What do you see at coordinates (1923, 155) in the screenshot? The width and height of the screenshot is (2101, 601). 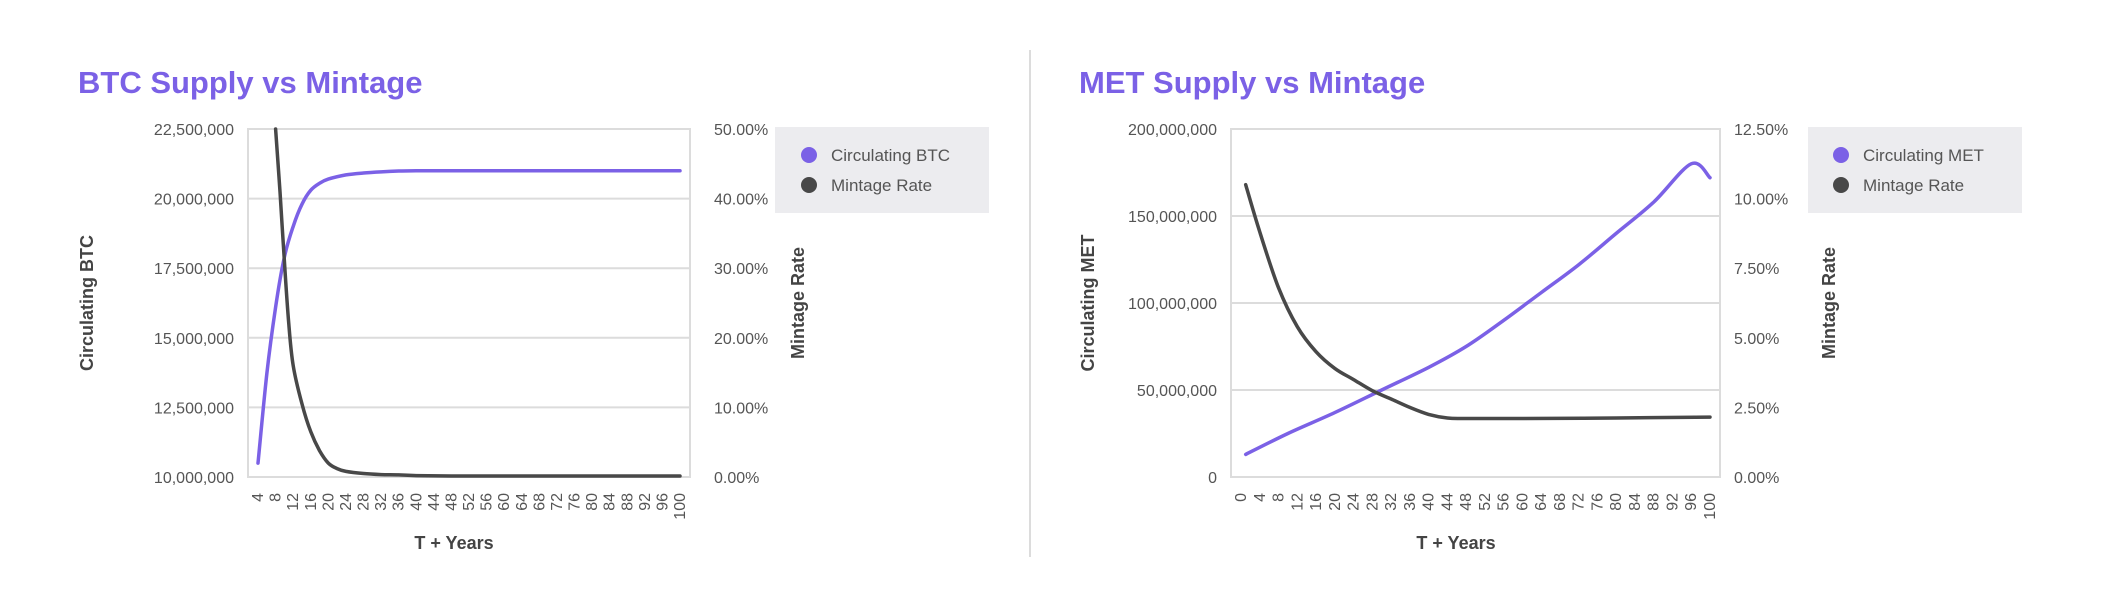 I see `legend-label: Circulating MET` at bounding box center [1923, 155].